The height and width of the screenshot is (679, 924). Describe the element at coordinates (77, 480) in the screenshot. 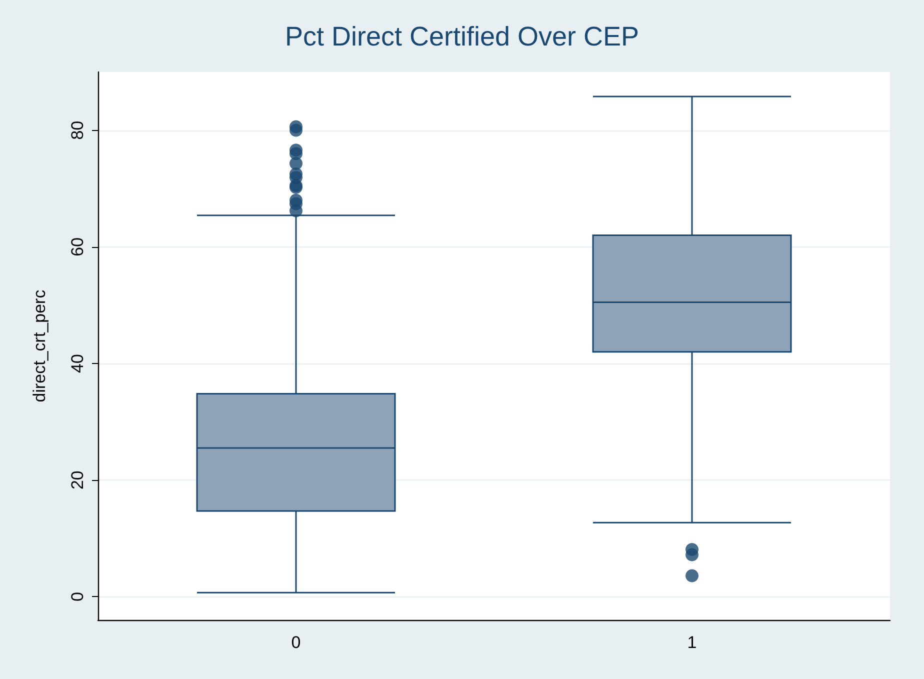

I see `y-tick-label: 20` at that location.